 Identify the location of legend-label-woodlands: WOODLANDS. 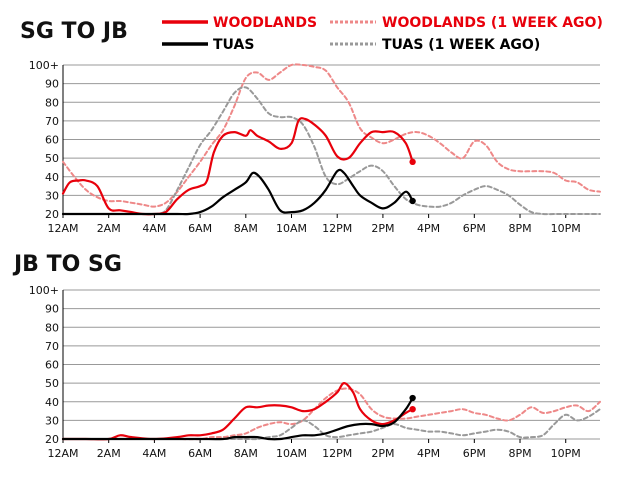
(265, 23).